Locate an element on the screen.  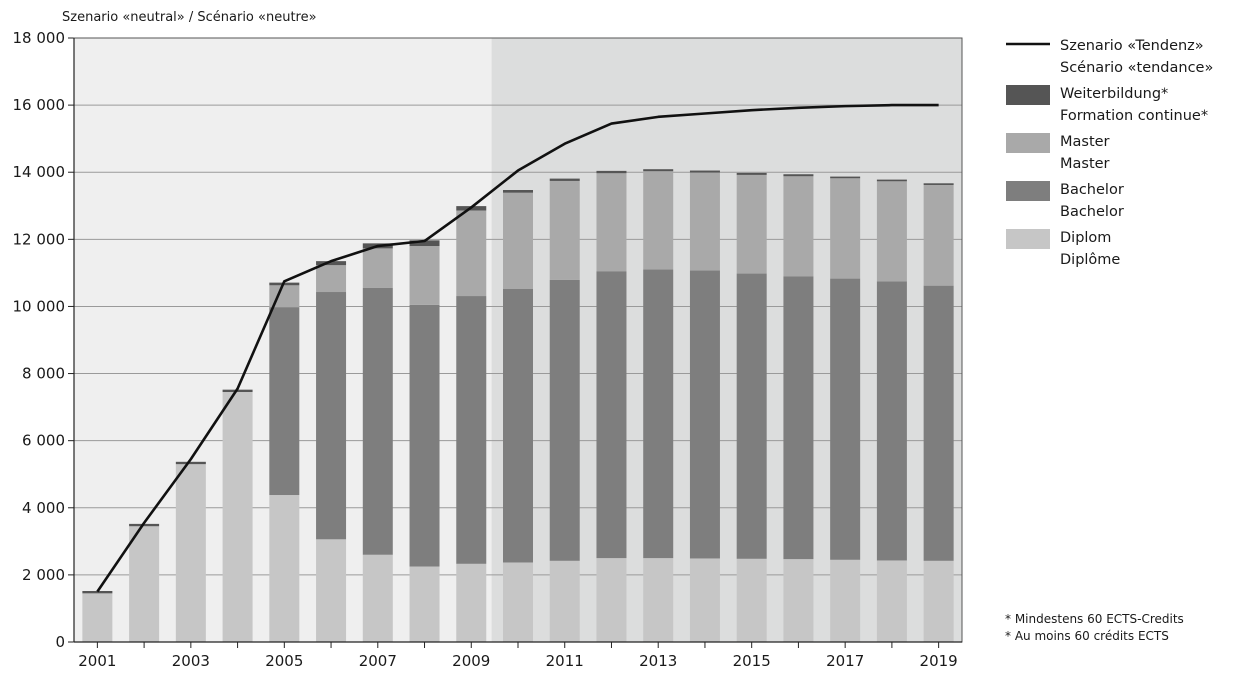
footnote-de: * Mindestens 60 ECTS-Credits is located at coordinates (1094, 619).